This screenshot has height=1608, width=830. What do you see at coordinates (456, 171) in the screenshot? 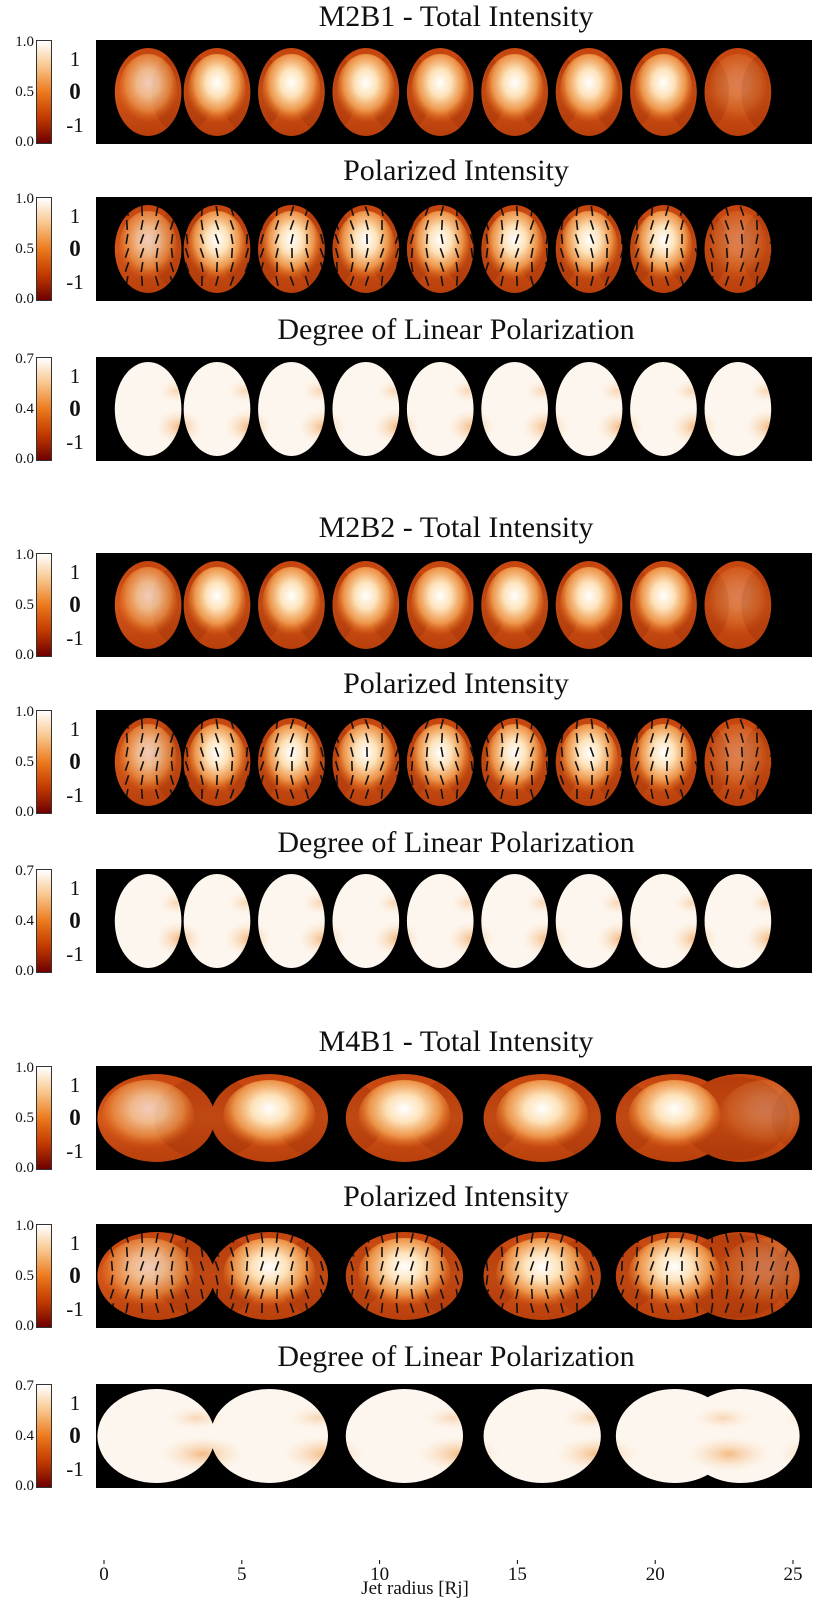
I see `panel-title: Polarized Intensity` at bounding box center [456, 171].